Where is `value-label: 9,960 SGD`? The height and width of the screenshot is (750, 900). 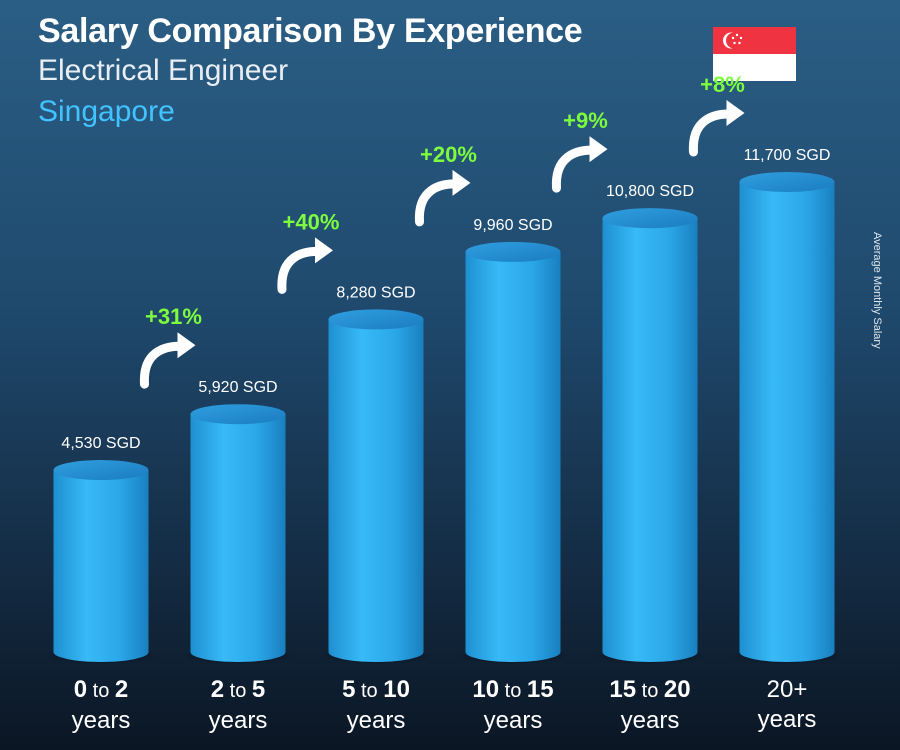
value-label: 9,960 SGD is located at coordinates (512, 225).